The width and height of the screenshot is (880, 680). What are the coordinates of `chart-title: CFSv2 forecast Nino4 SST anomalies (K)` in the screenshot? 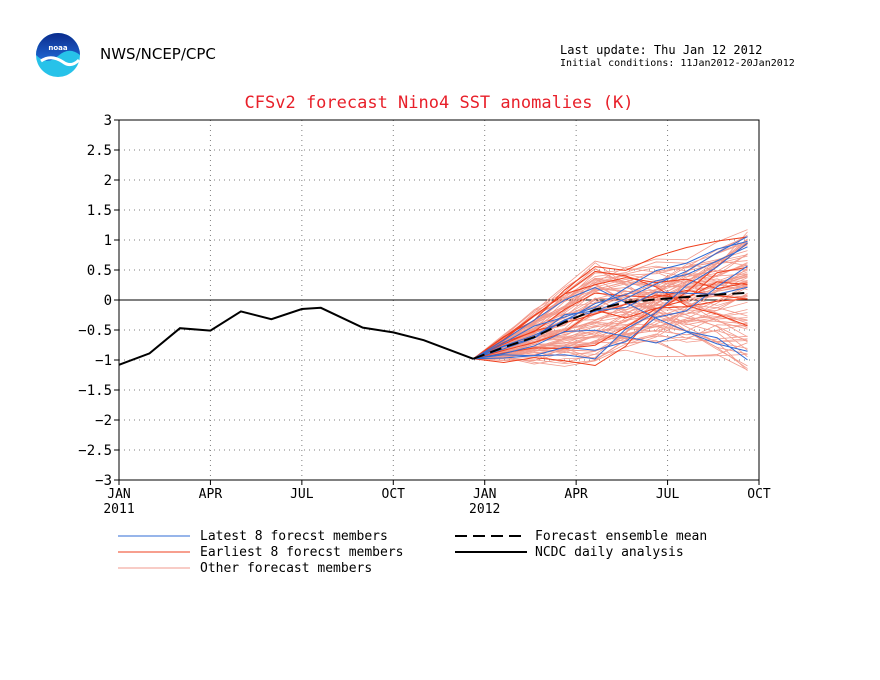 It's located at (439, 103).